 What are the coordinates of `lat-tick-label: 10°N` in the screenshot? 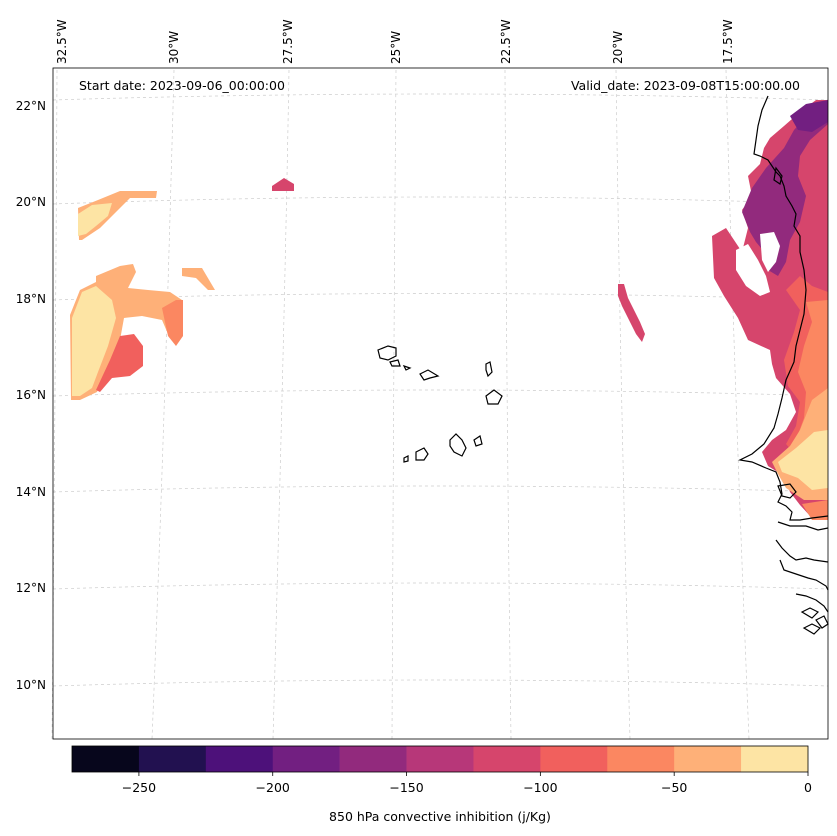 It's located at (31, 685).